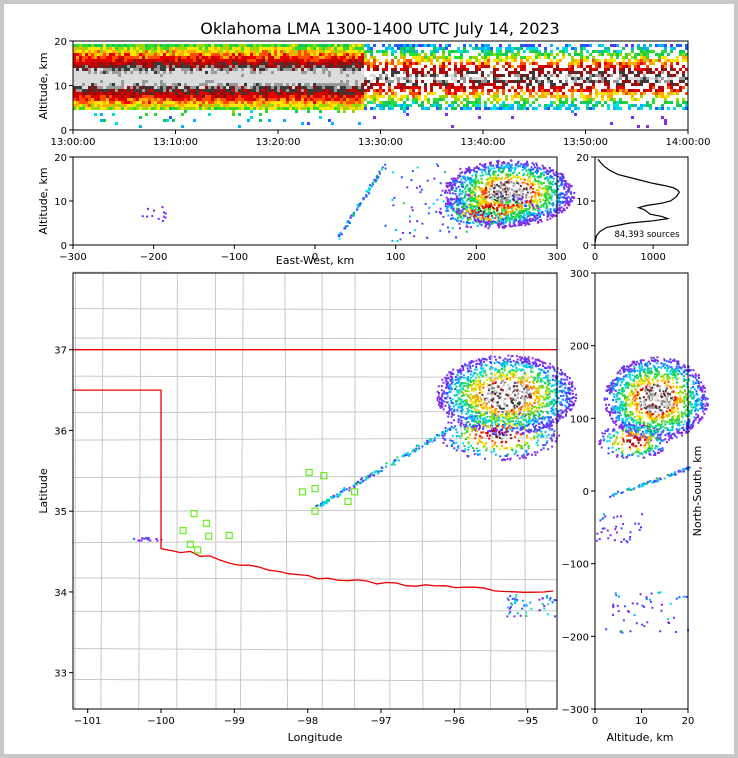 The image size is (738, 758). What do you see at coordinates (697, 491) in the screenshot?
I see `alt-ns-ylabel: North-South, km` at bounding box center [697, 491].